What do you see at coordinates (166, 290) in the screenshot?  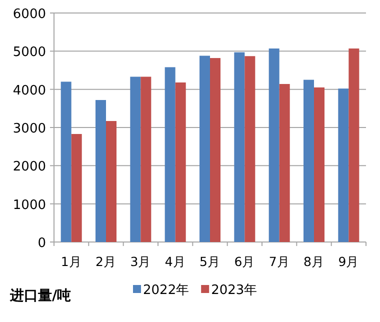 I see `legend-label: 2022年` at bounding box center [166, 290].